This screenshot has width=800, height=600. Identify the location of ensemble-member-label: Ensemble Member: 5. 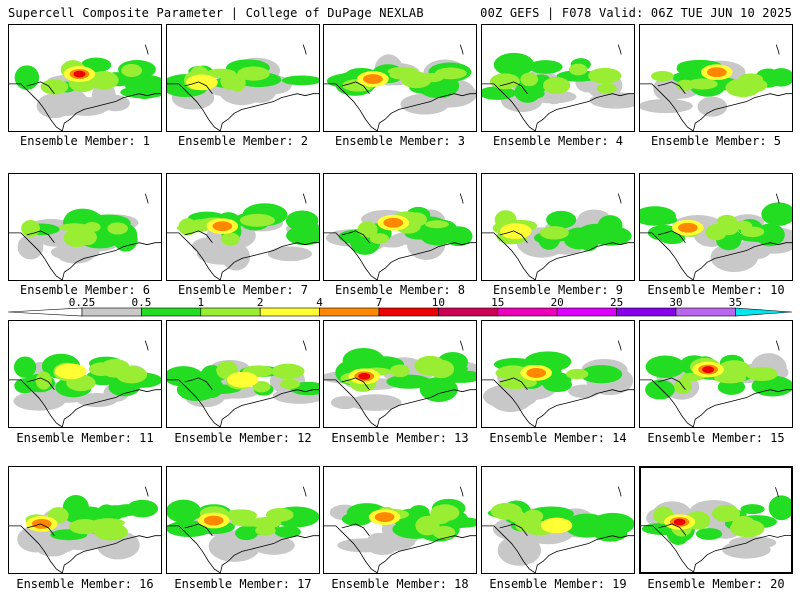
(716, 141).